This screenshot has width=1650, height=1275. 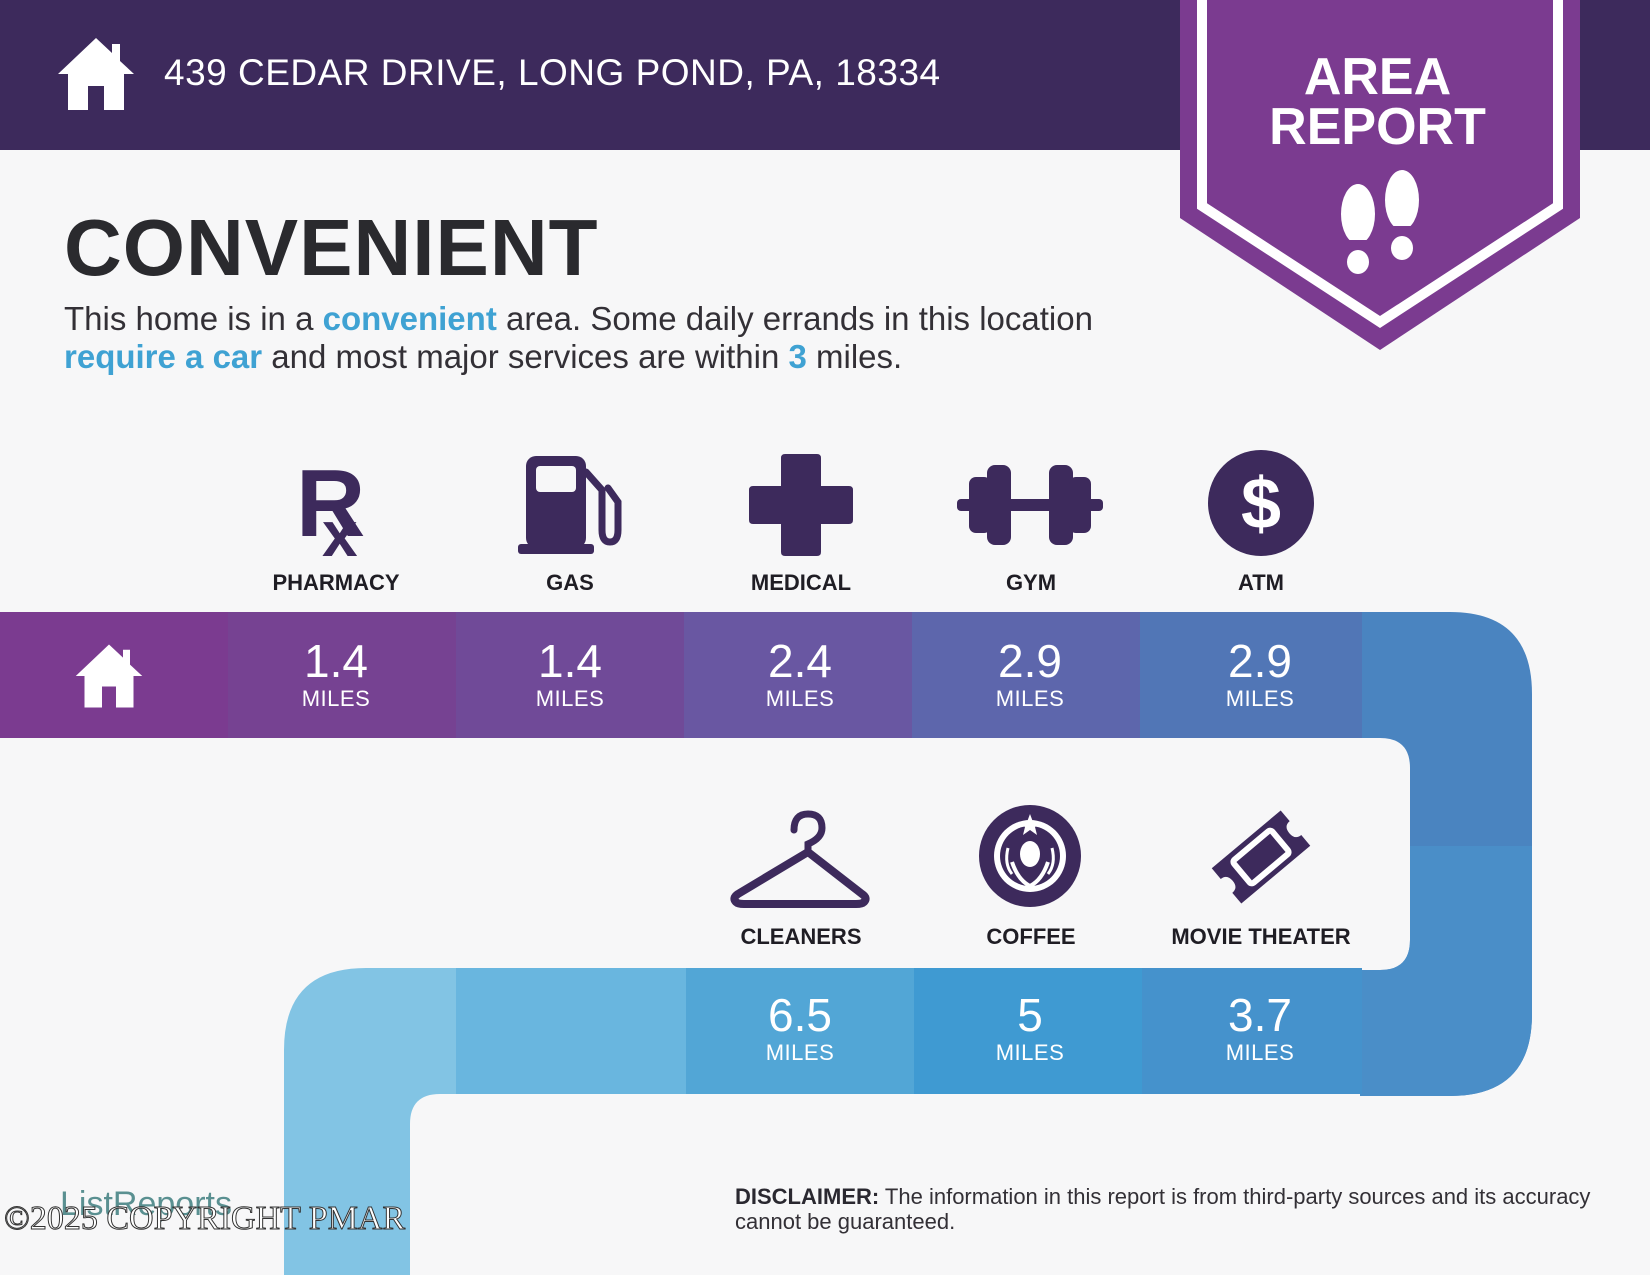 I want to click on area-report-badge, so click(x=1380, y=175).